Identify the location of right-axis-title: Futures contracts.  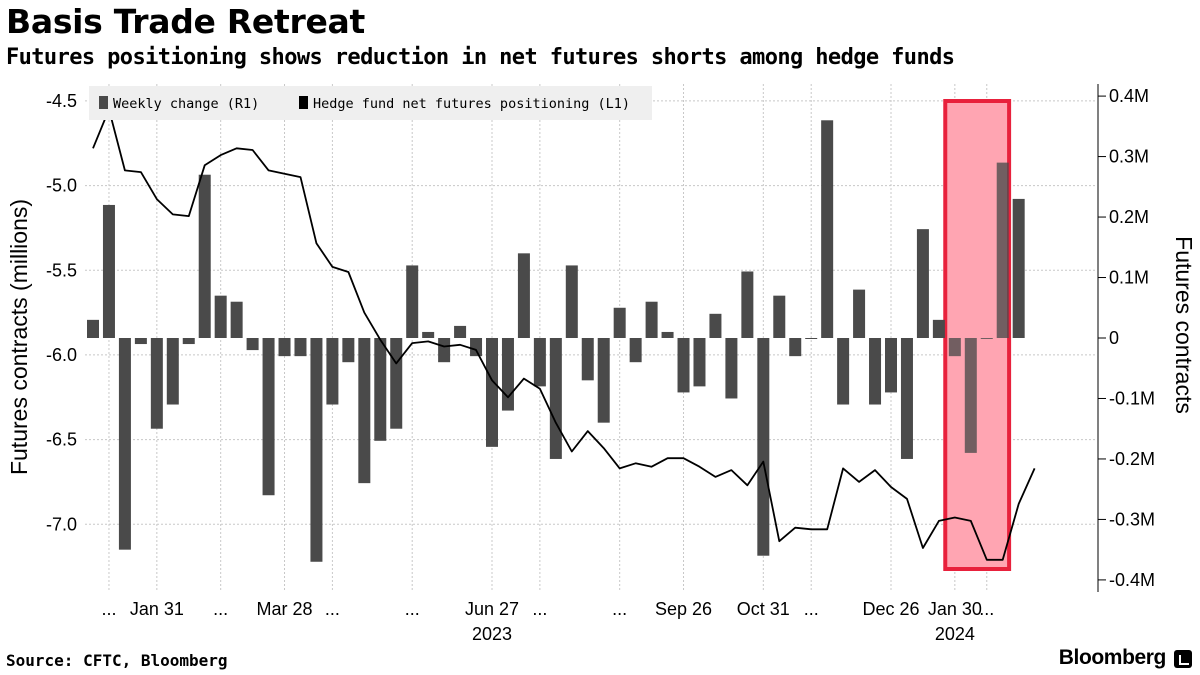
(1184, 325).